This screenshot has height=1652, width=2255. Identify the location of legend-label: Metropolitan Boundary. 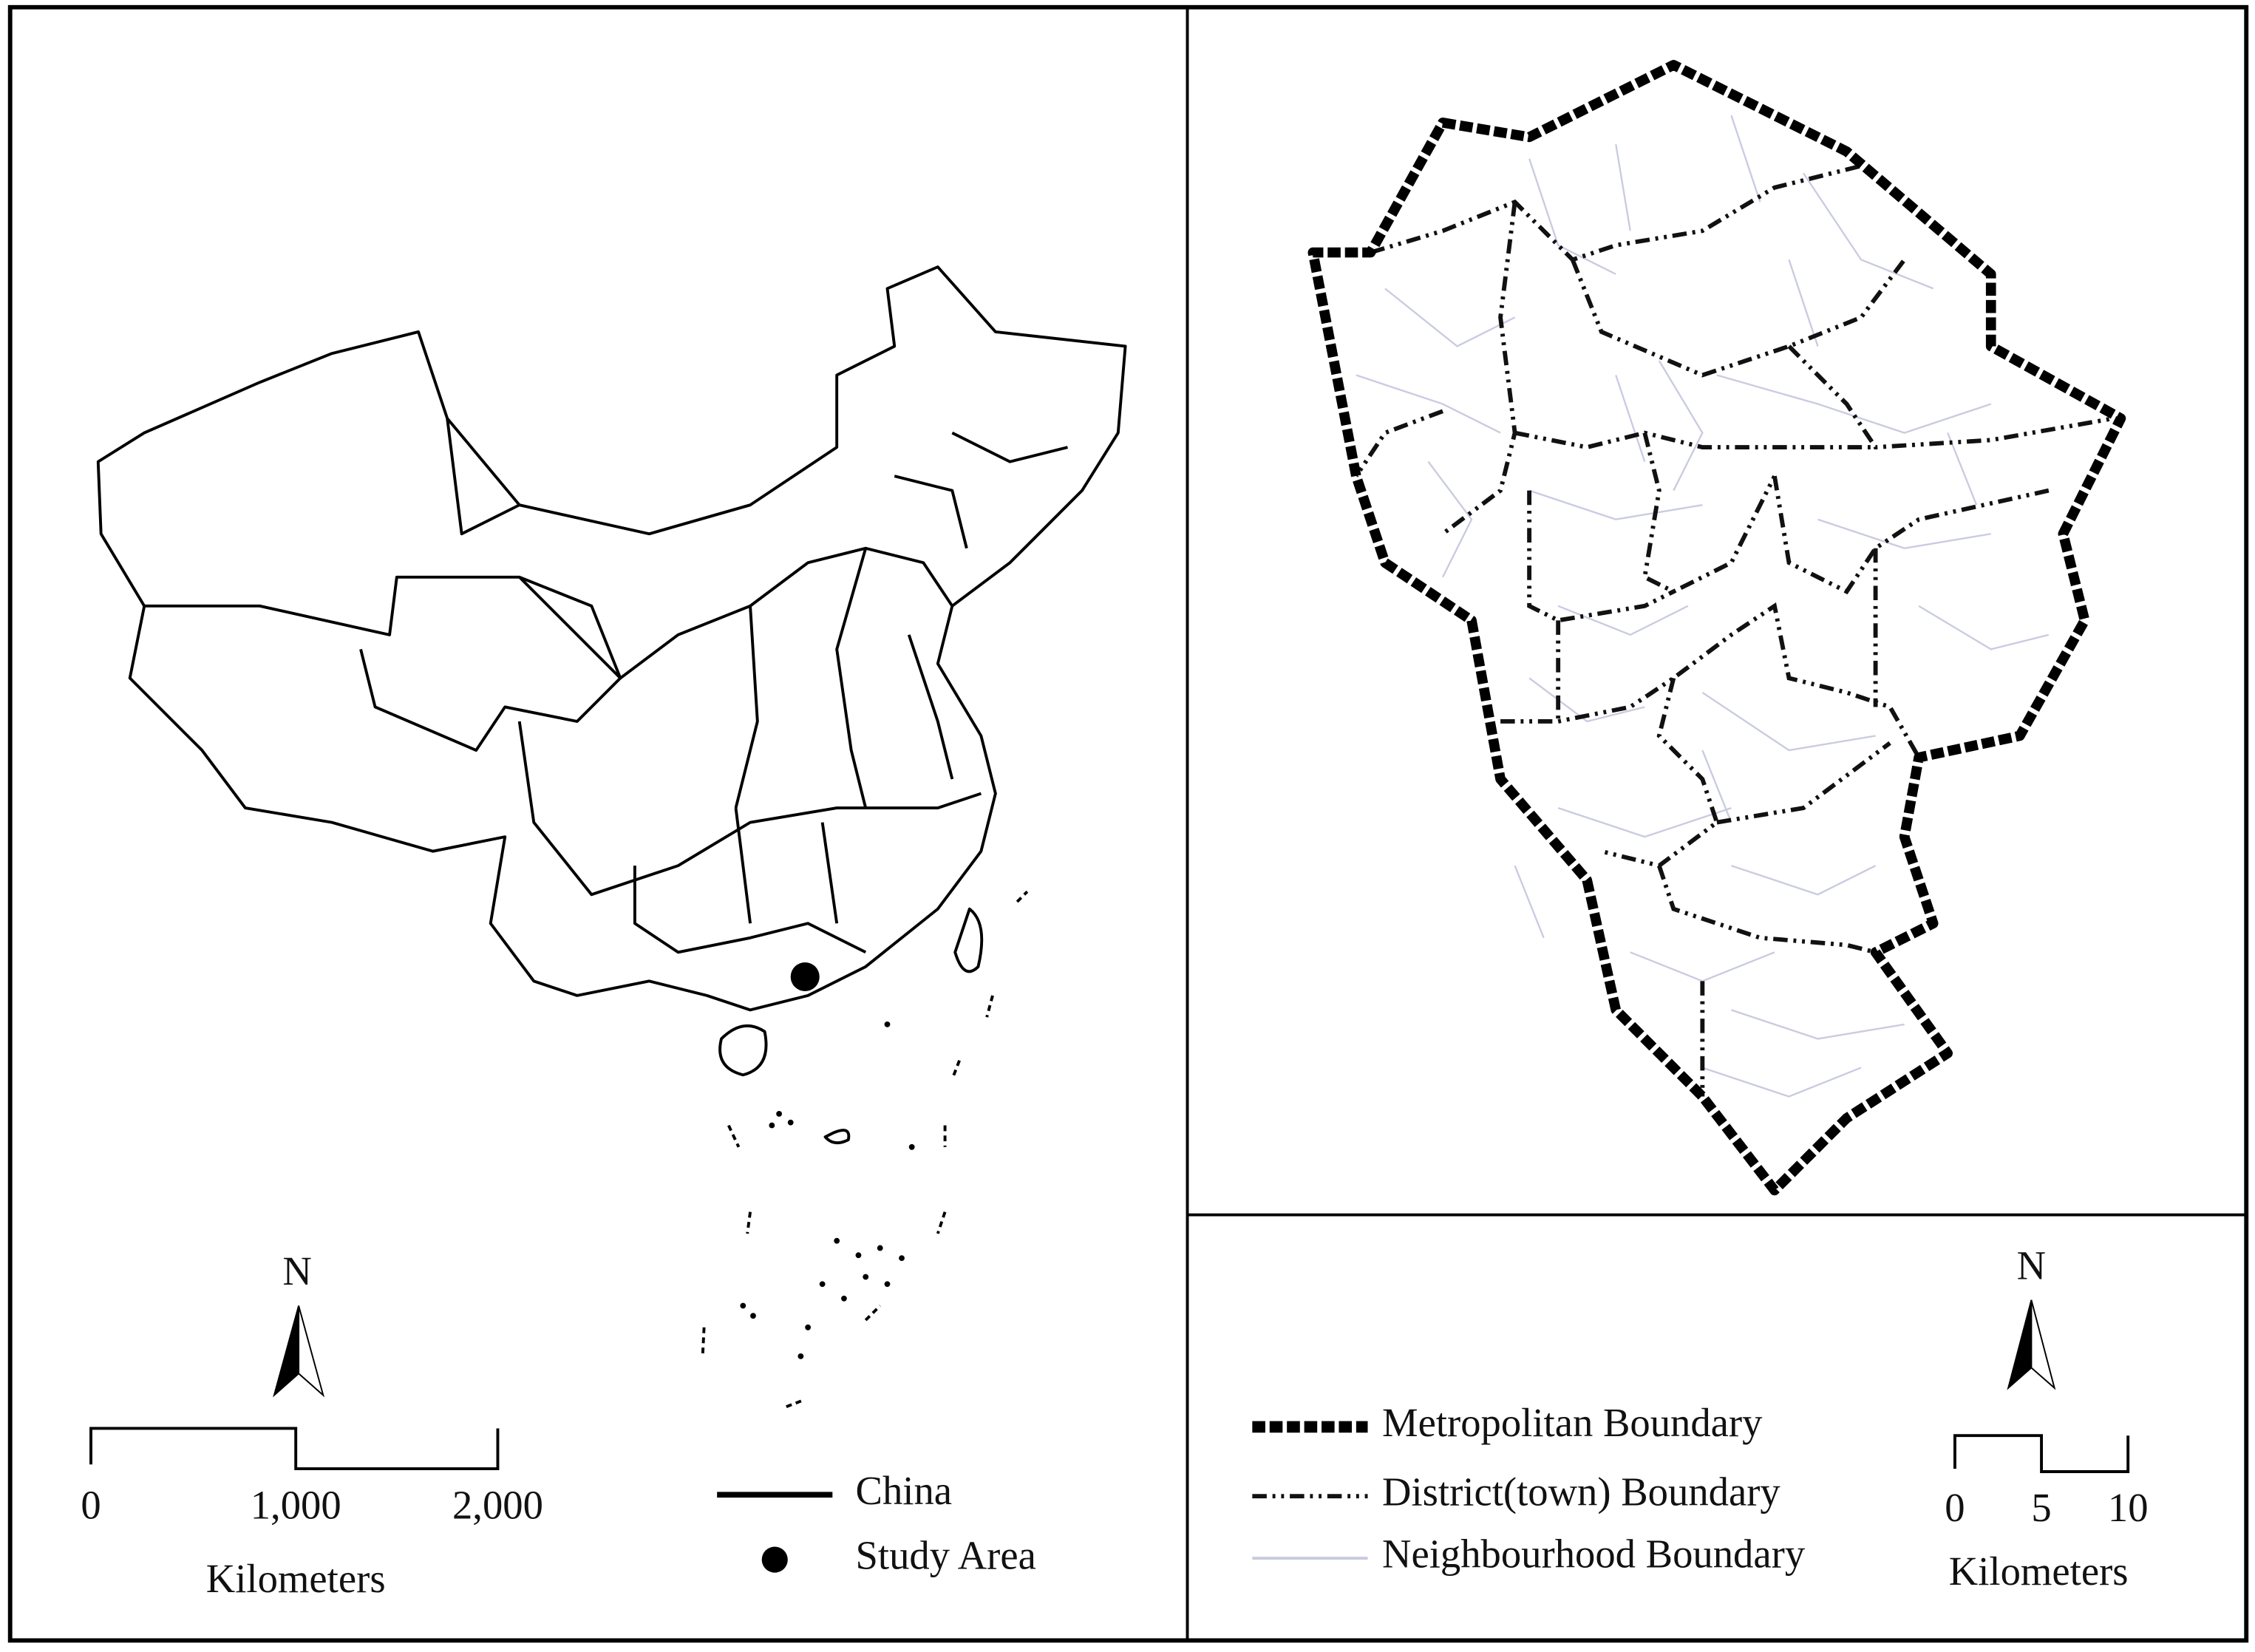
(1572, 1422).